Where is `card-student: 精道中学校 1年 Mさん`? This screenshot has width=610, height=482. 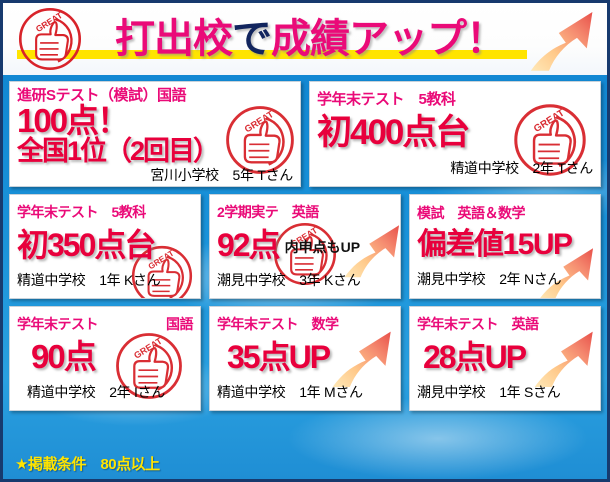
card-student: 精道中学校 1年 Mさん is located at coordinates (290, 391).